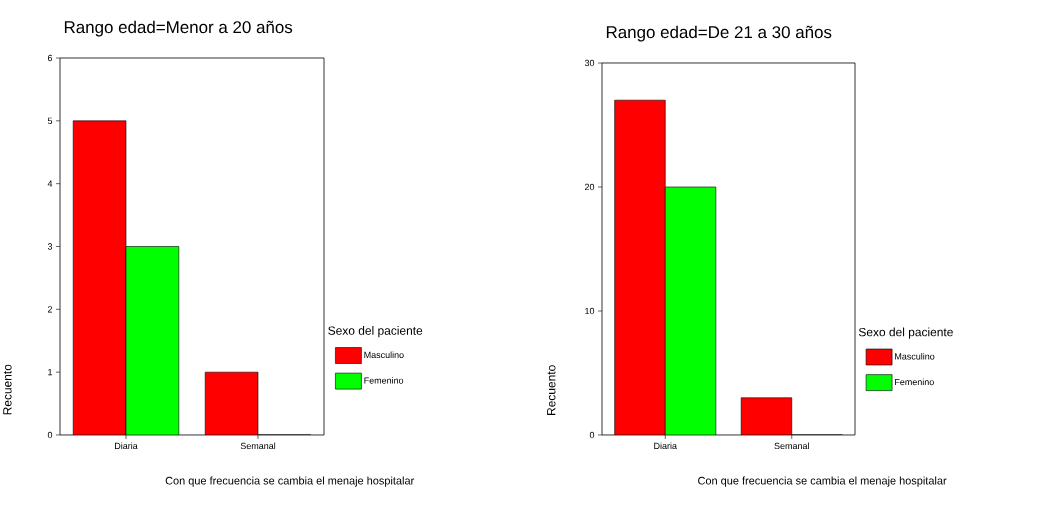 The height and width of the screenshot is (507, 1037). I want to click on chart-title: Rango edad=De 21 a 30 años, so click(719, 33).